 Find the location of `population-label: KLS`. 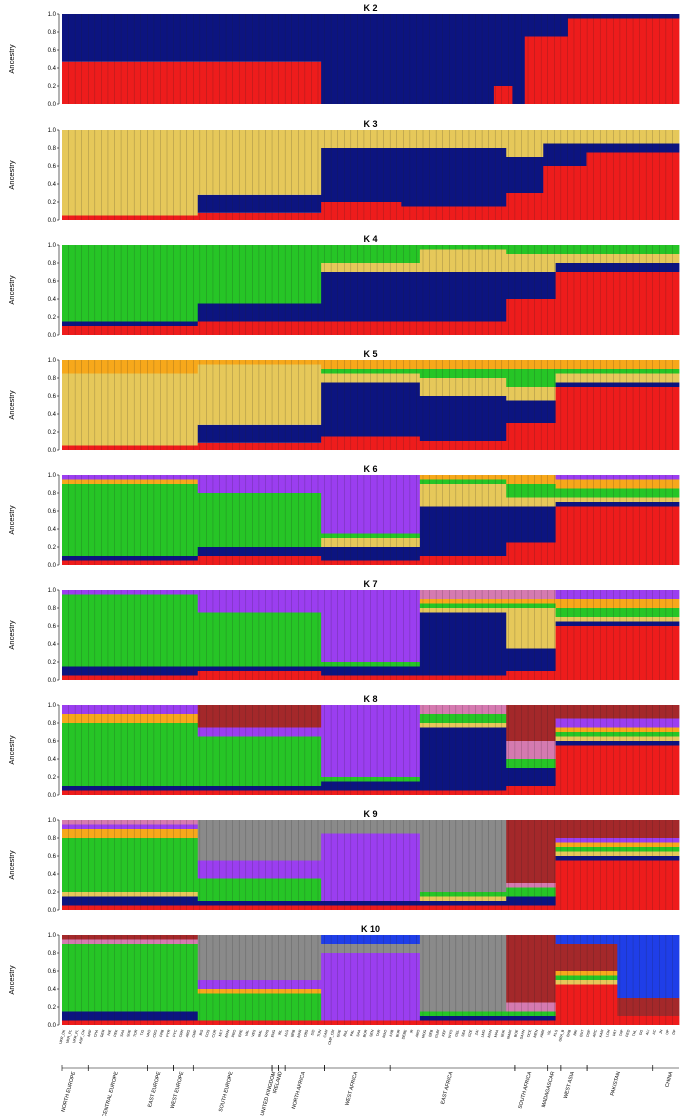

population-label: KLS is located at coordinates (556, 1033).